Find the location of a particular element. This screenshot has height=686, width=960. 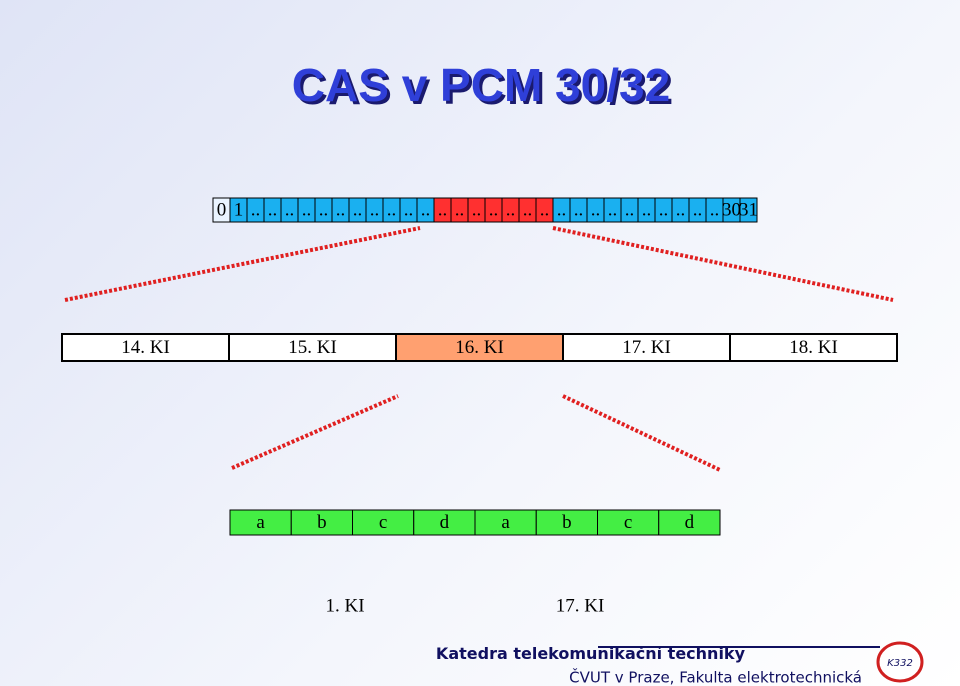

cell-label: 17. KI is located at coordinates (646, 347).